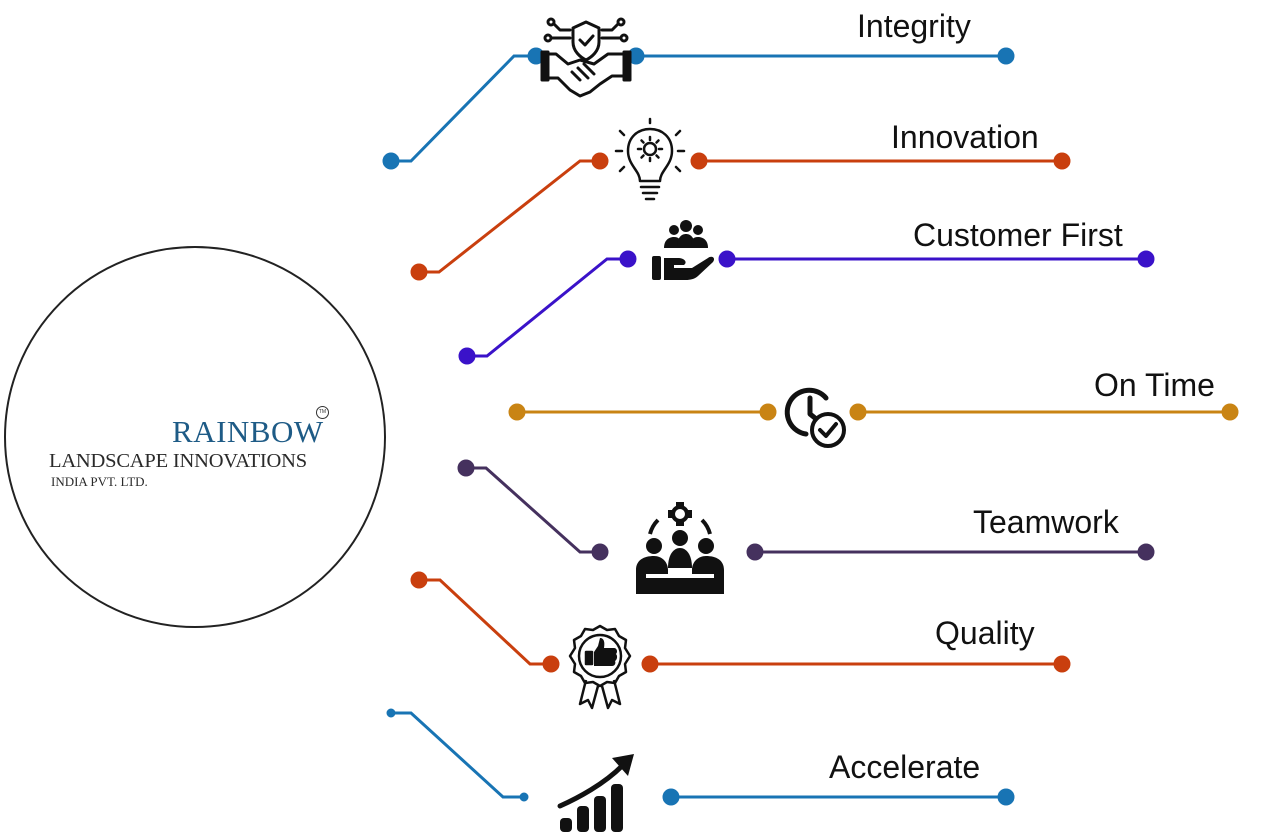  I want to click on badge-thumbsup-icon, so click(600, 667).